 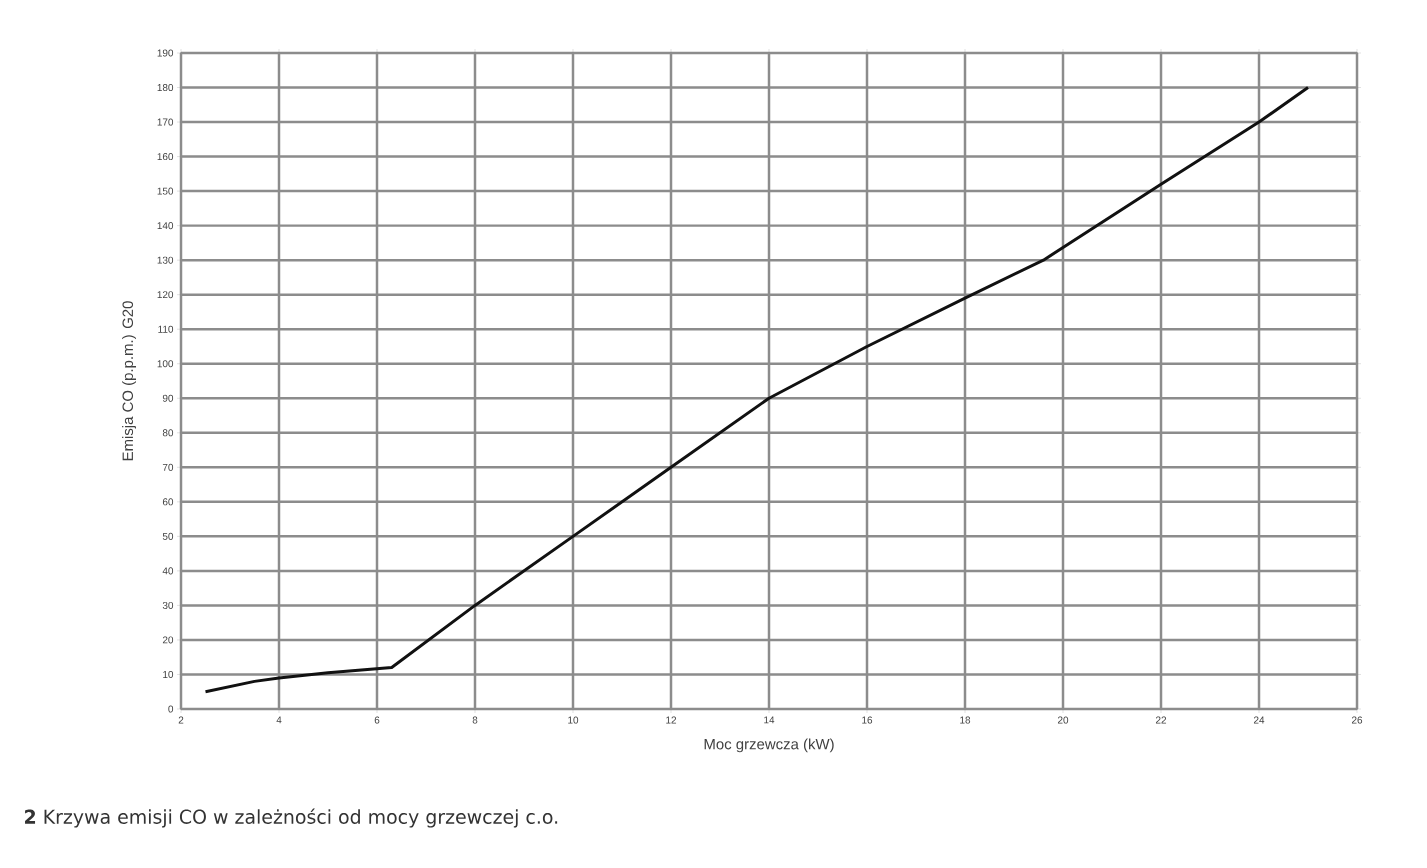 I want to click on x-tick-label: 26, so click(x=1357, y=720).